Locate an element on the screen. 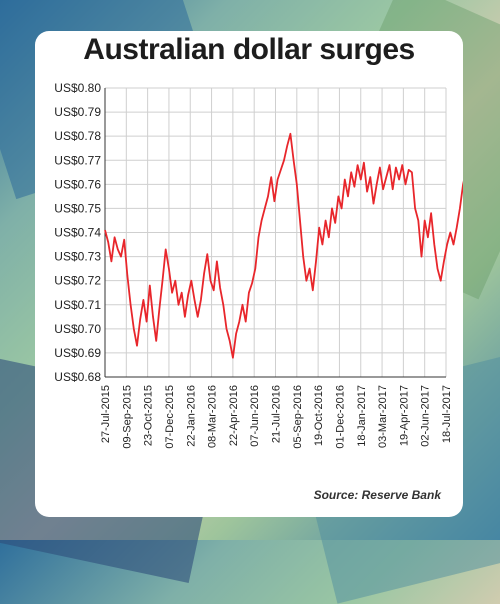  y-tick-label: US$0.72 is located at coordinates (77, 281).